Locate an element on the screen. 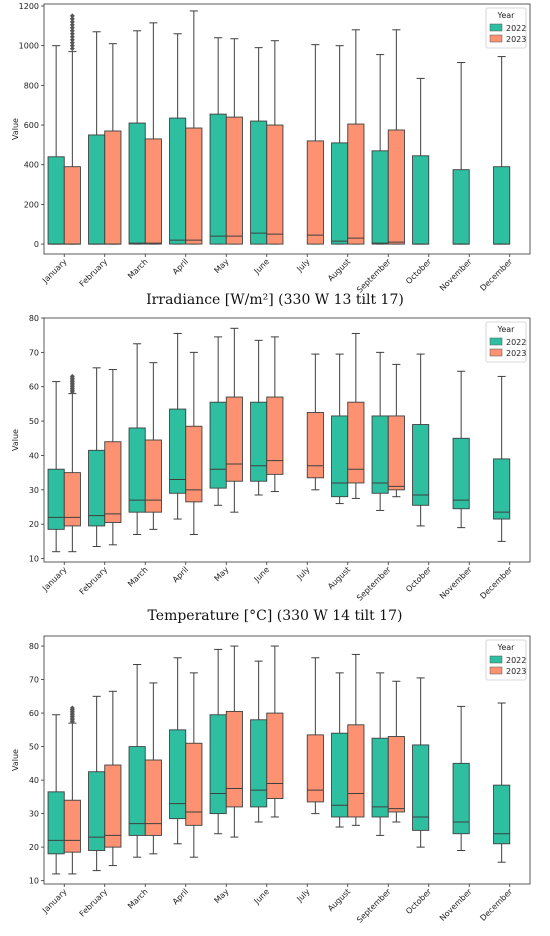  y-tick-label: 60 is located at coordinates (34, 387).